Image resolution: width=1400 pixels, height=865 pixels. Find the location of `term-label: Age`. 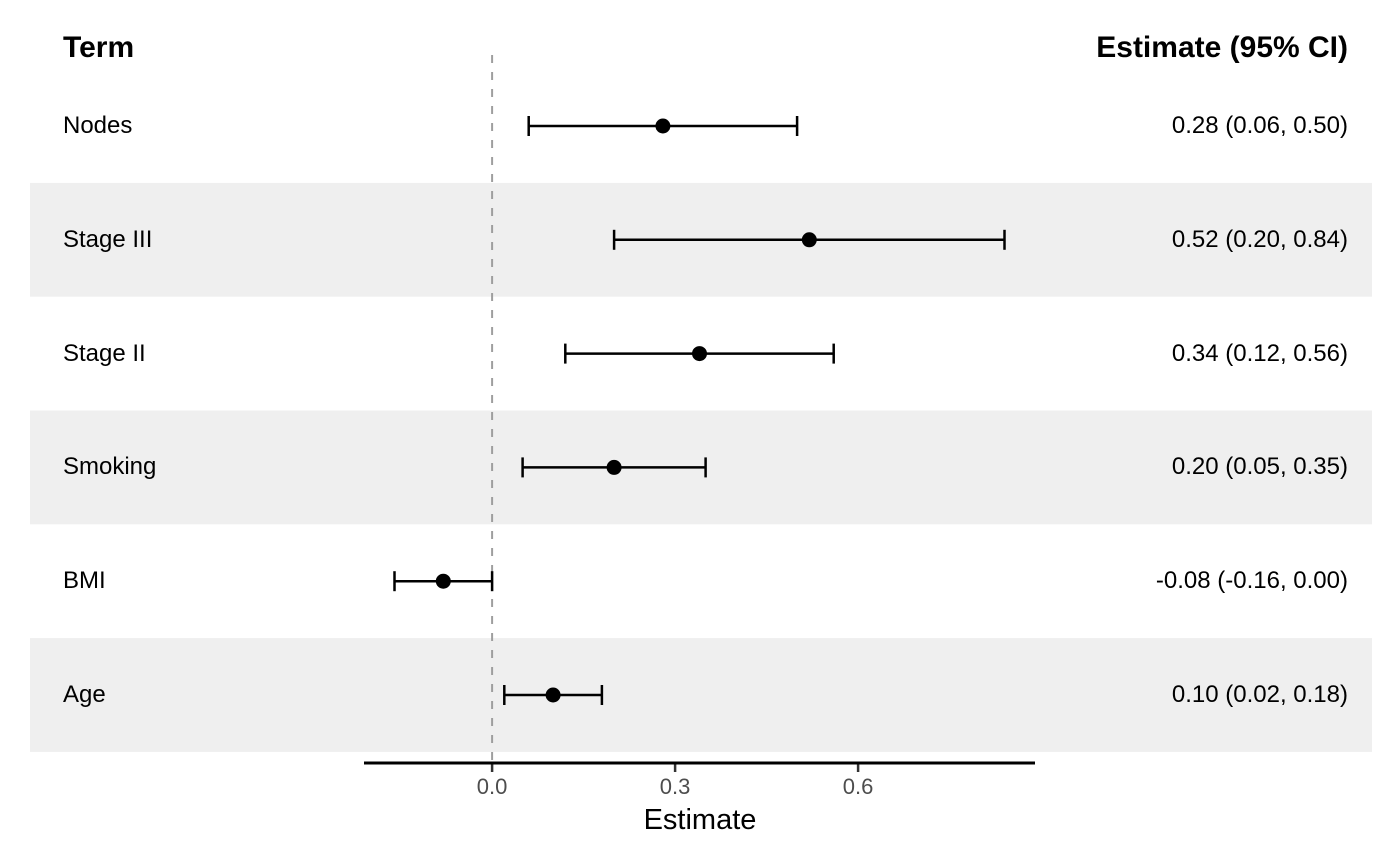

term-label: Age is located at coordinates (84, 694).